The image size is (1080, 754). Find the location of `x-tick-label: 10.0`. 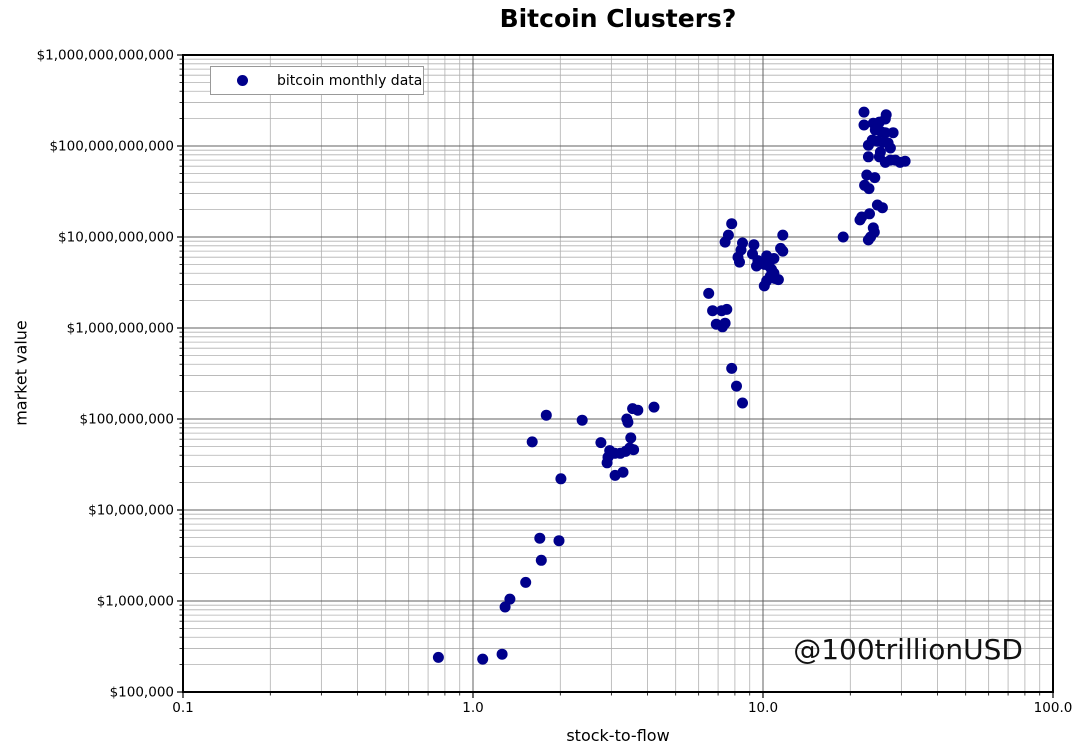

x-tick-label: 10.0 is located at coordinates (763, 708).